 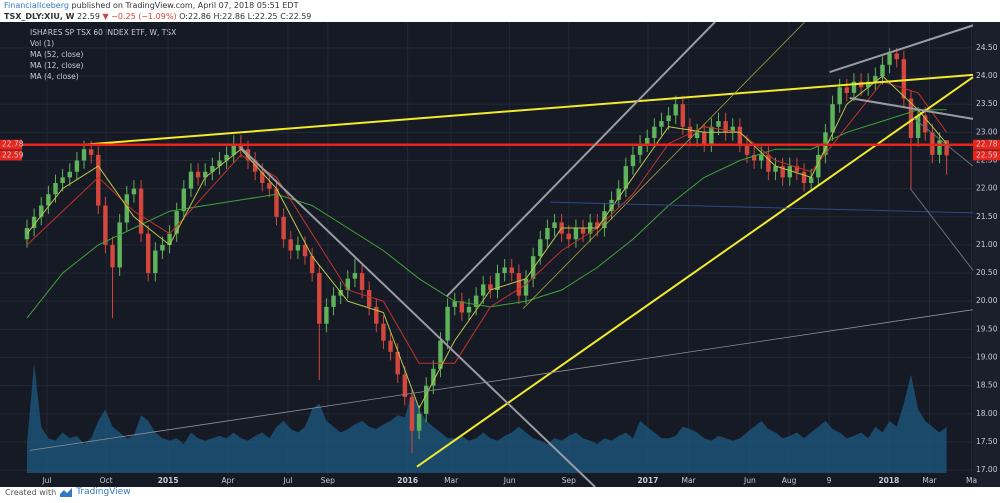 What do you see at coordinates (987, 328) in the screenshot?
I see `y-tick-label: 19.50` at bounding box center [987, 328].